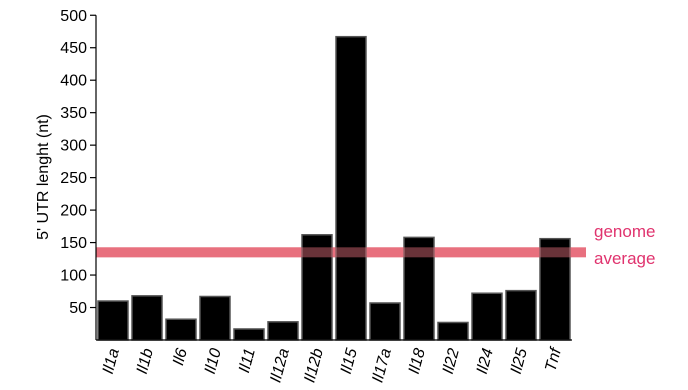  What do you see at coordinates (451, 361) in the screenshot?
I see `x-tick-label: Il22` at bounding box center [451, 361].